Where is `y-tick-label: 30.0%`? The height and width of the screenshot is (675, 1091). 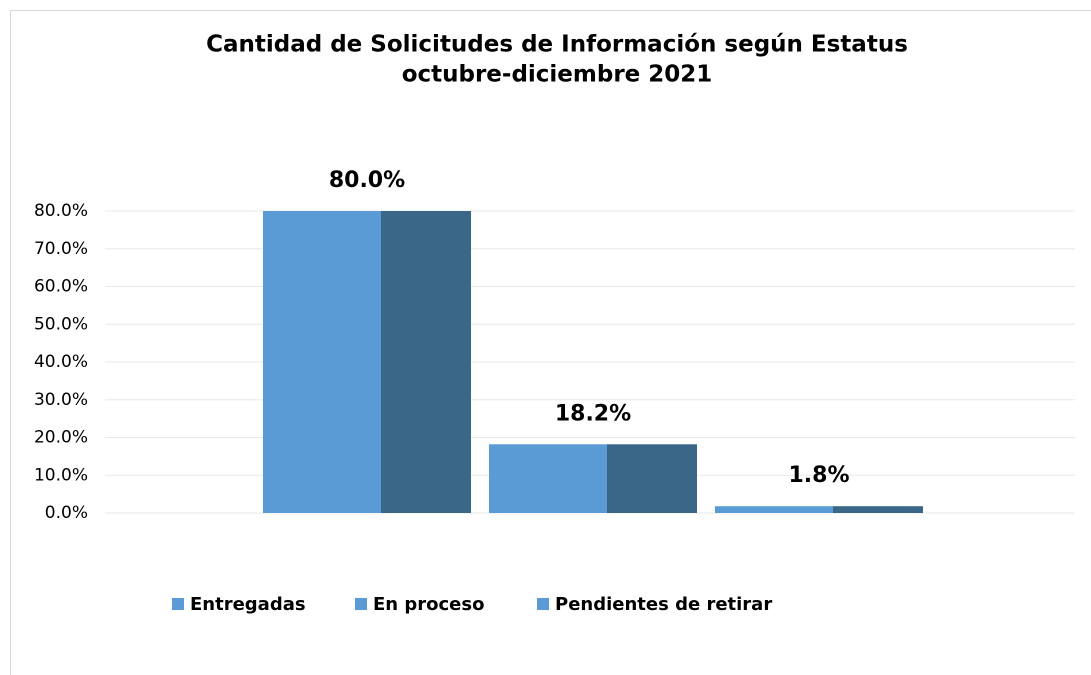 y-tick-label: 30.0% is located at coordinates (61, 400).